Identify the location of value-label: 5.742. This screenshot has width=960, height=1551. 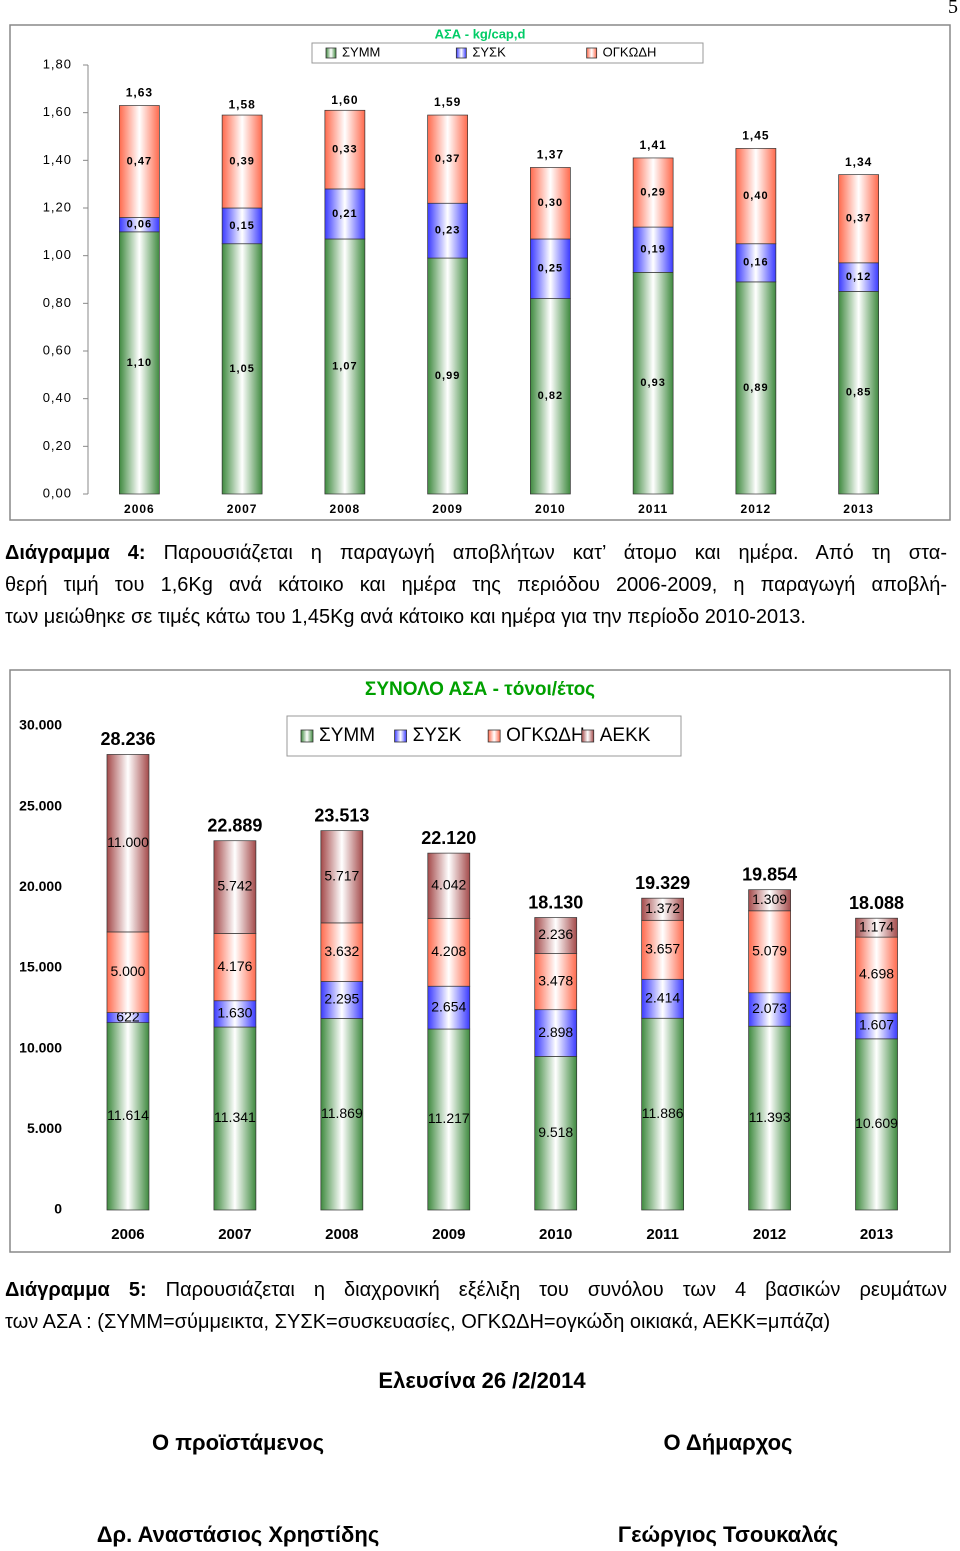
(234, 886).